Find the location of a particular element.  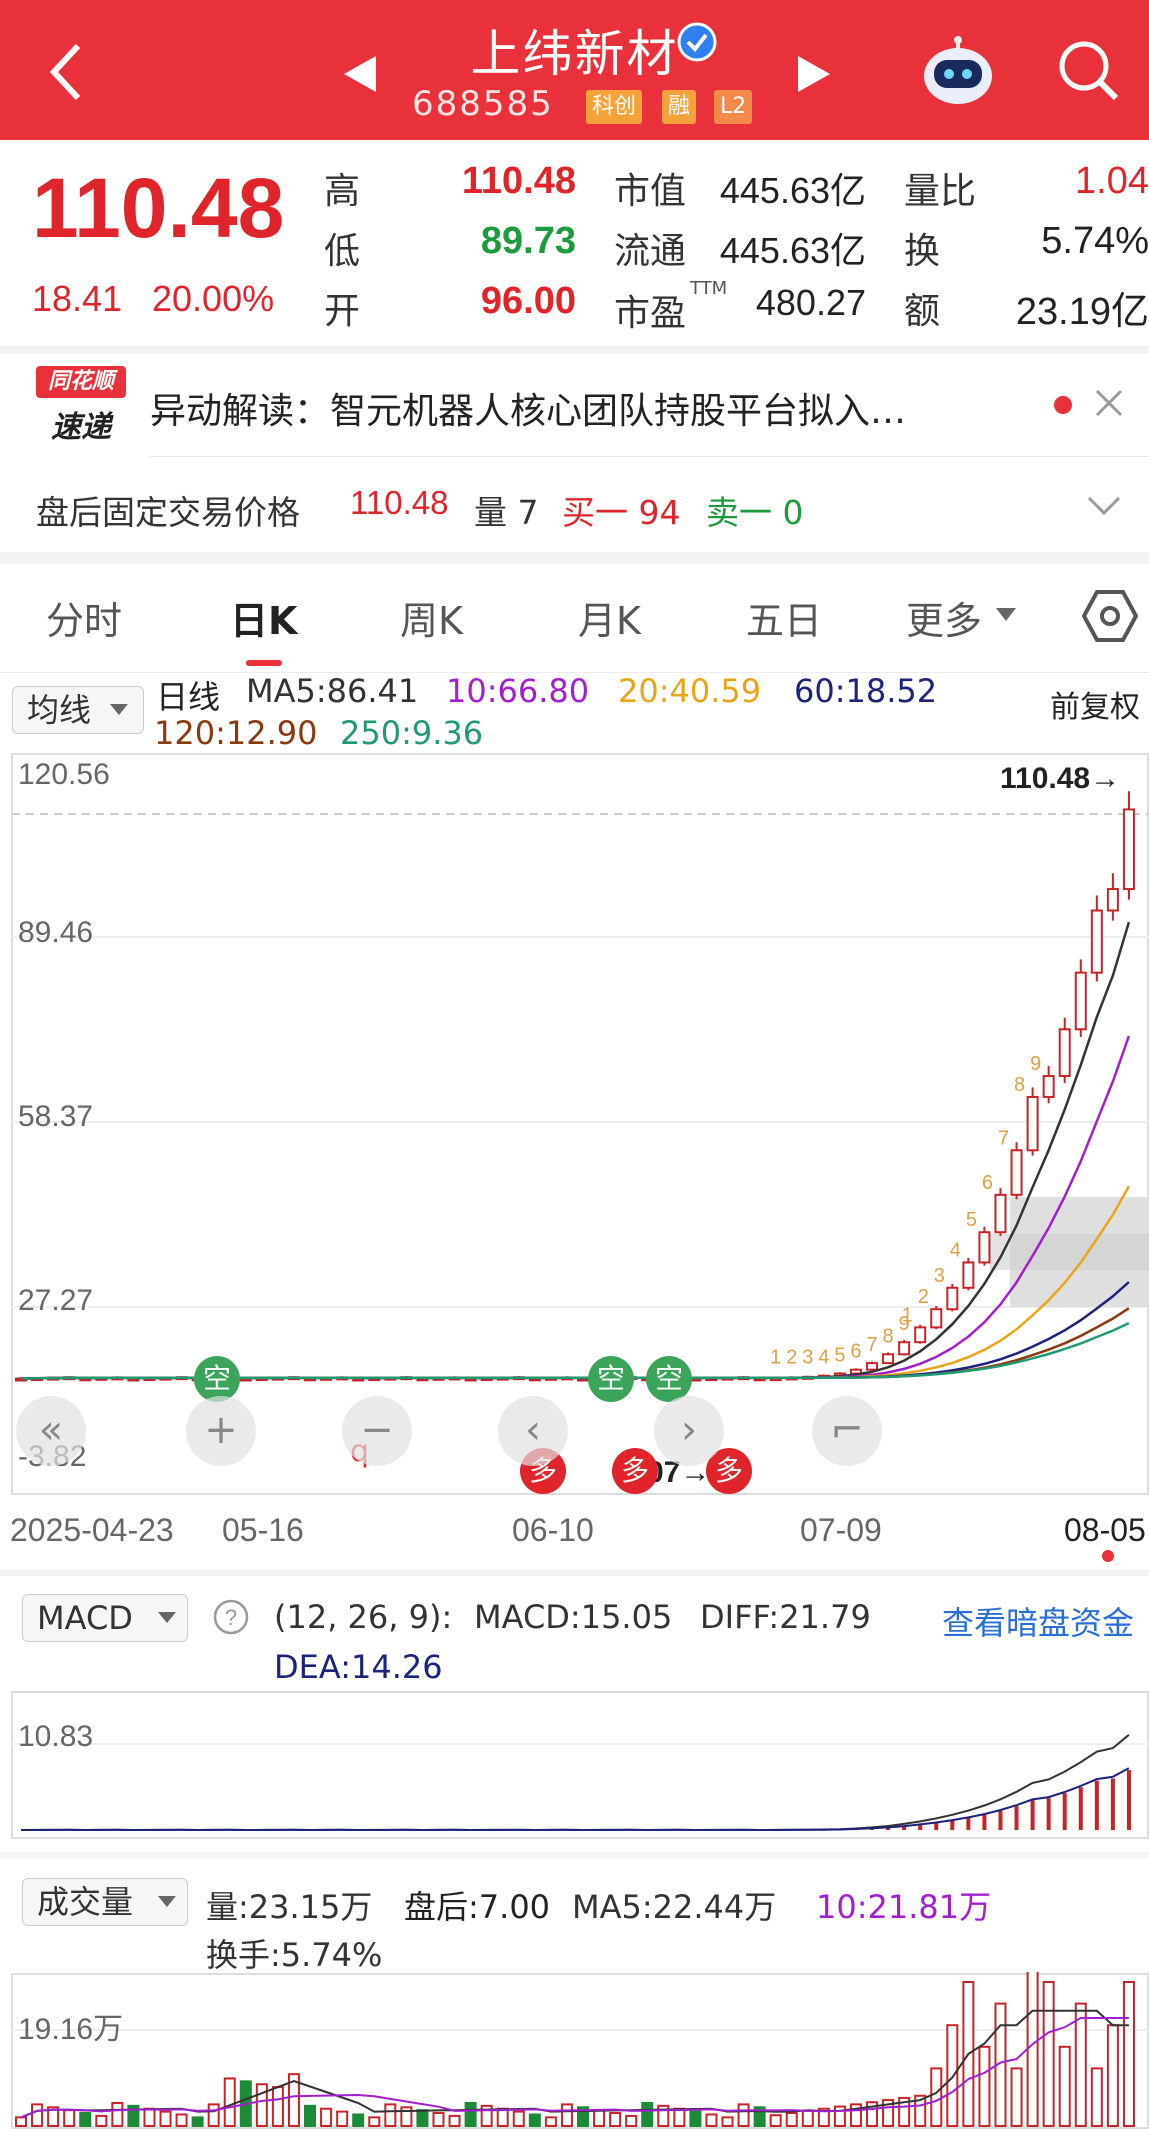

macd-y-label: 10.83 is located at coordinates (56, 1736).